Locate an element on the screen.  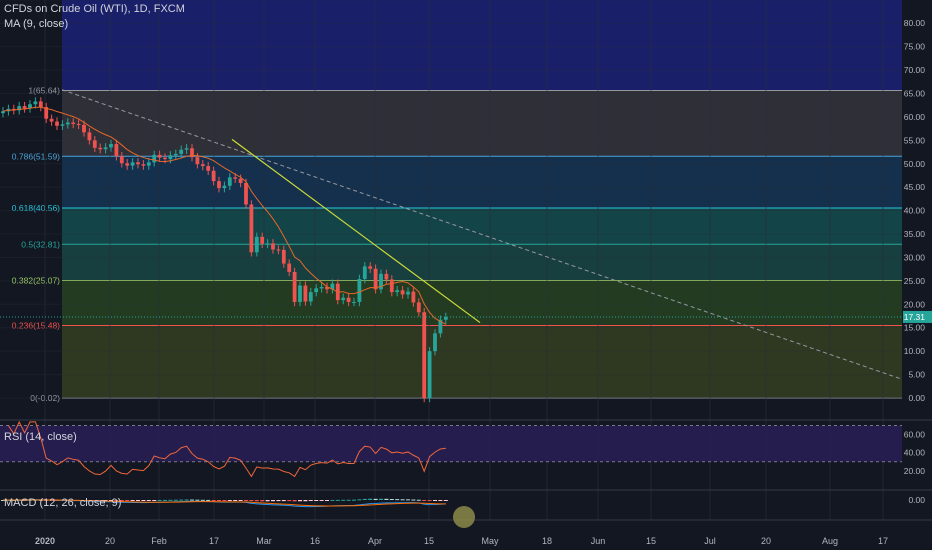
price-tick-label: 0.00 is located at coordinates (916, 398).